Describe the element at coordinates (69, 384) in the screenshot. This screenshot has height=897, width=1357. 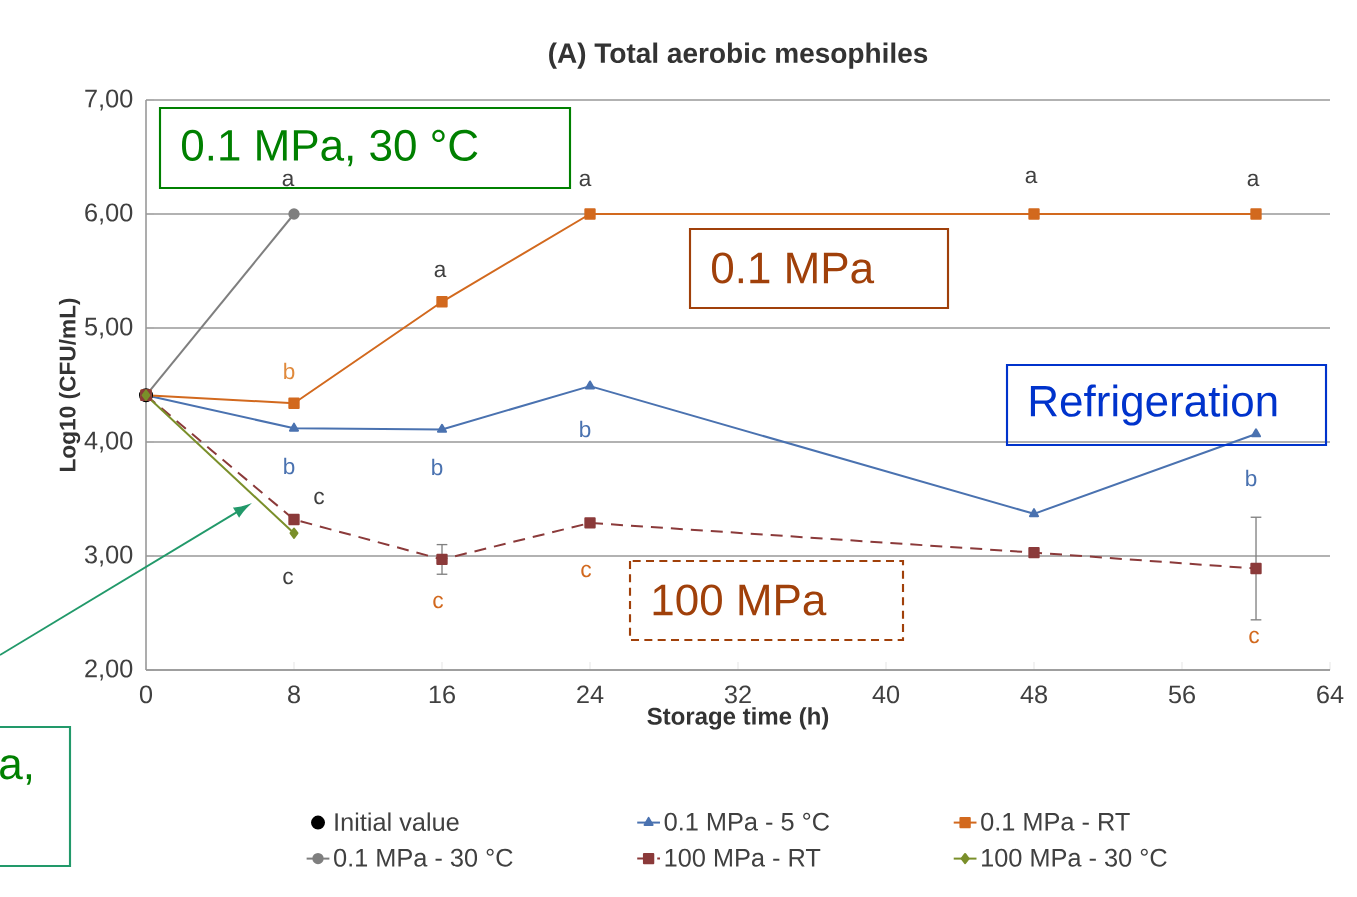
I see `y-axis-title: Log10 (CFU/mL)` at that location.